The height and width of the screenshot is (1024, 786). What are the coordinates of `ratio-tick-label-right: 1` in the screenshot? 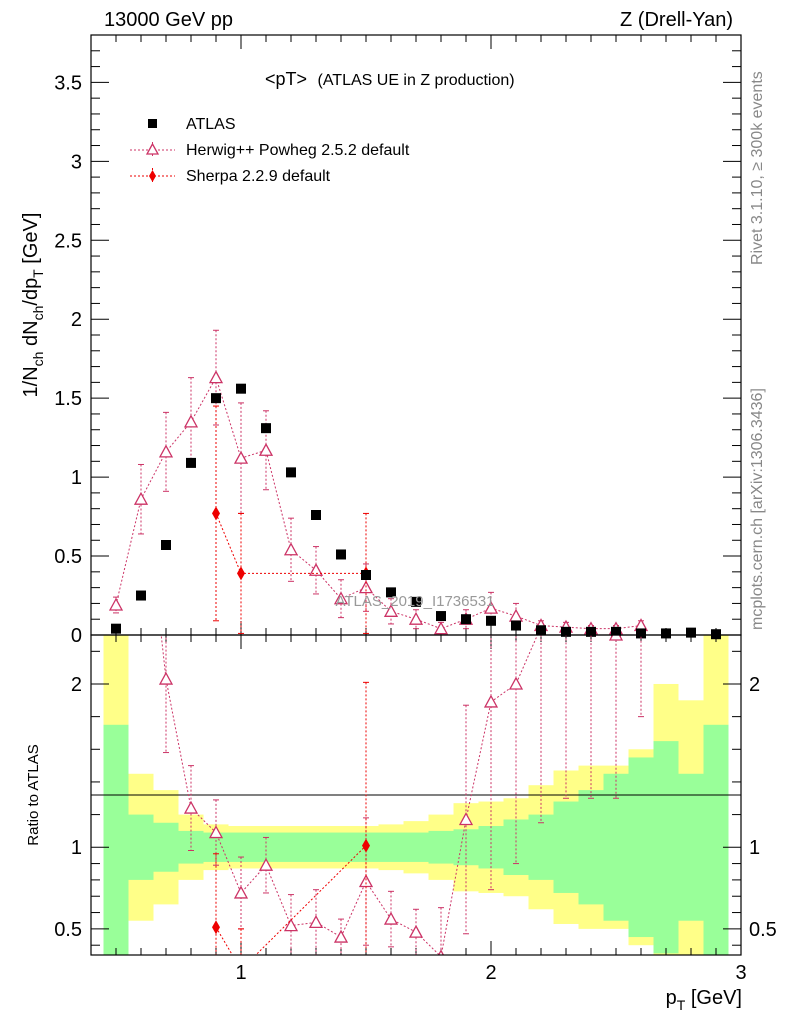 It's located at (754, 848).